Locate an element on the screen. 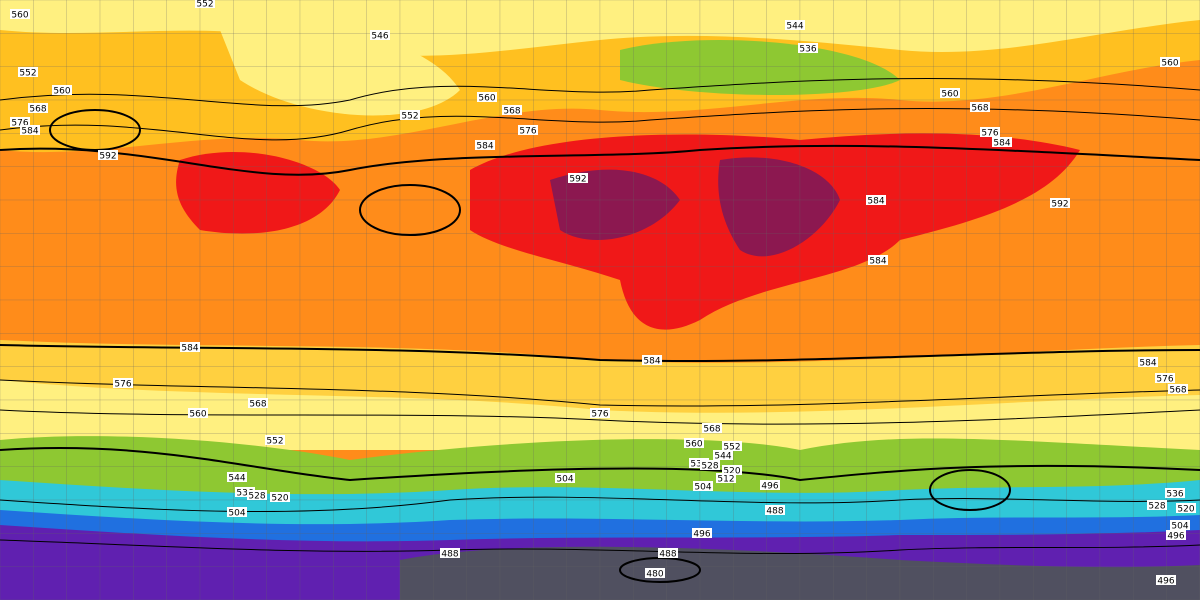 This screenshot has height=600, width=1200. extreme-heat is located at coordinates (779, 207).